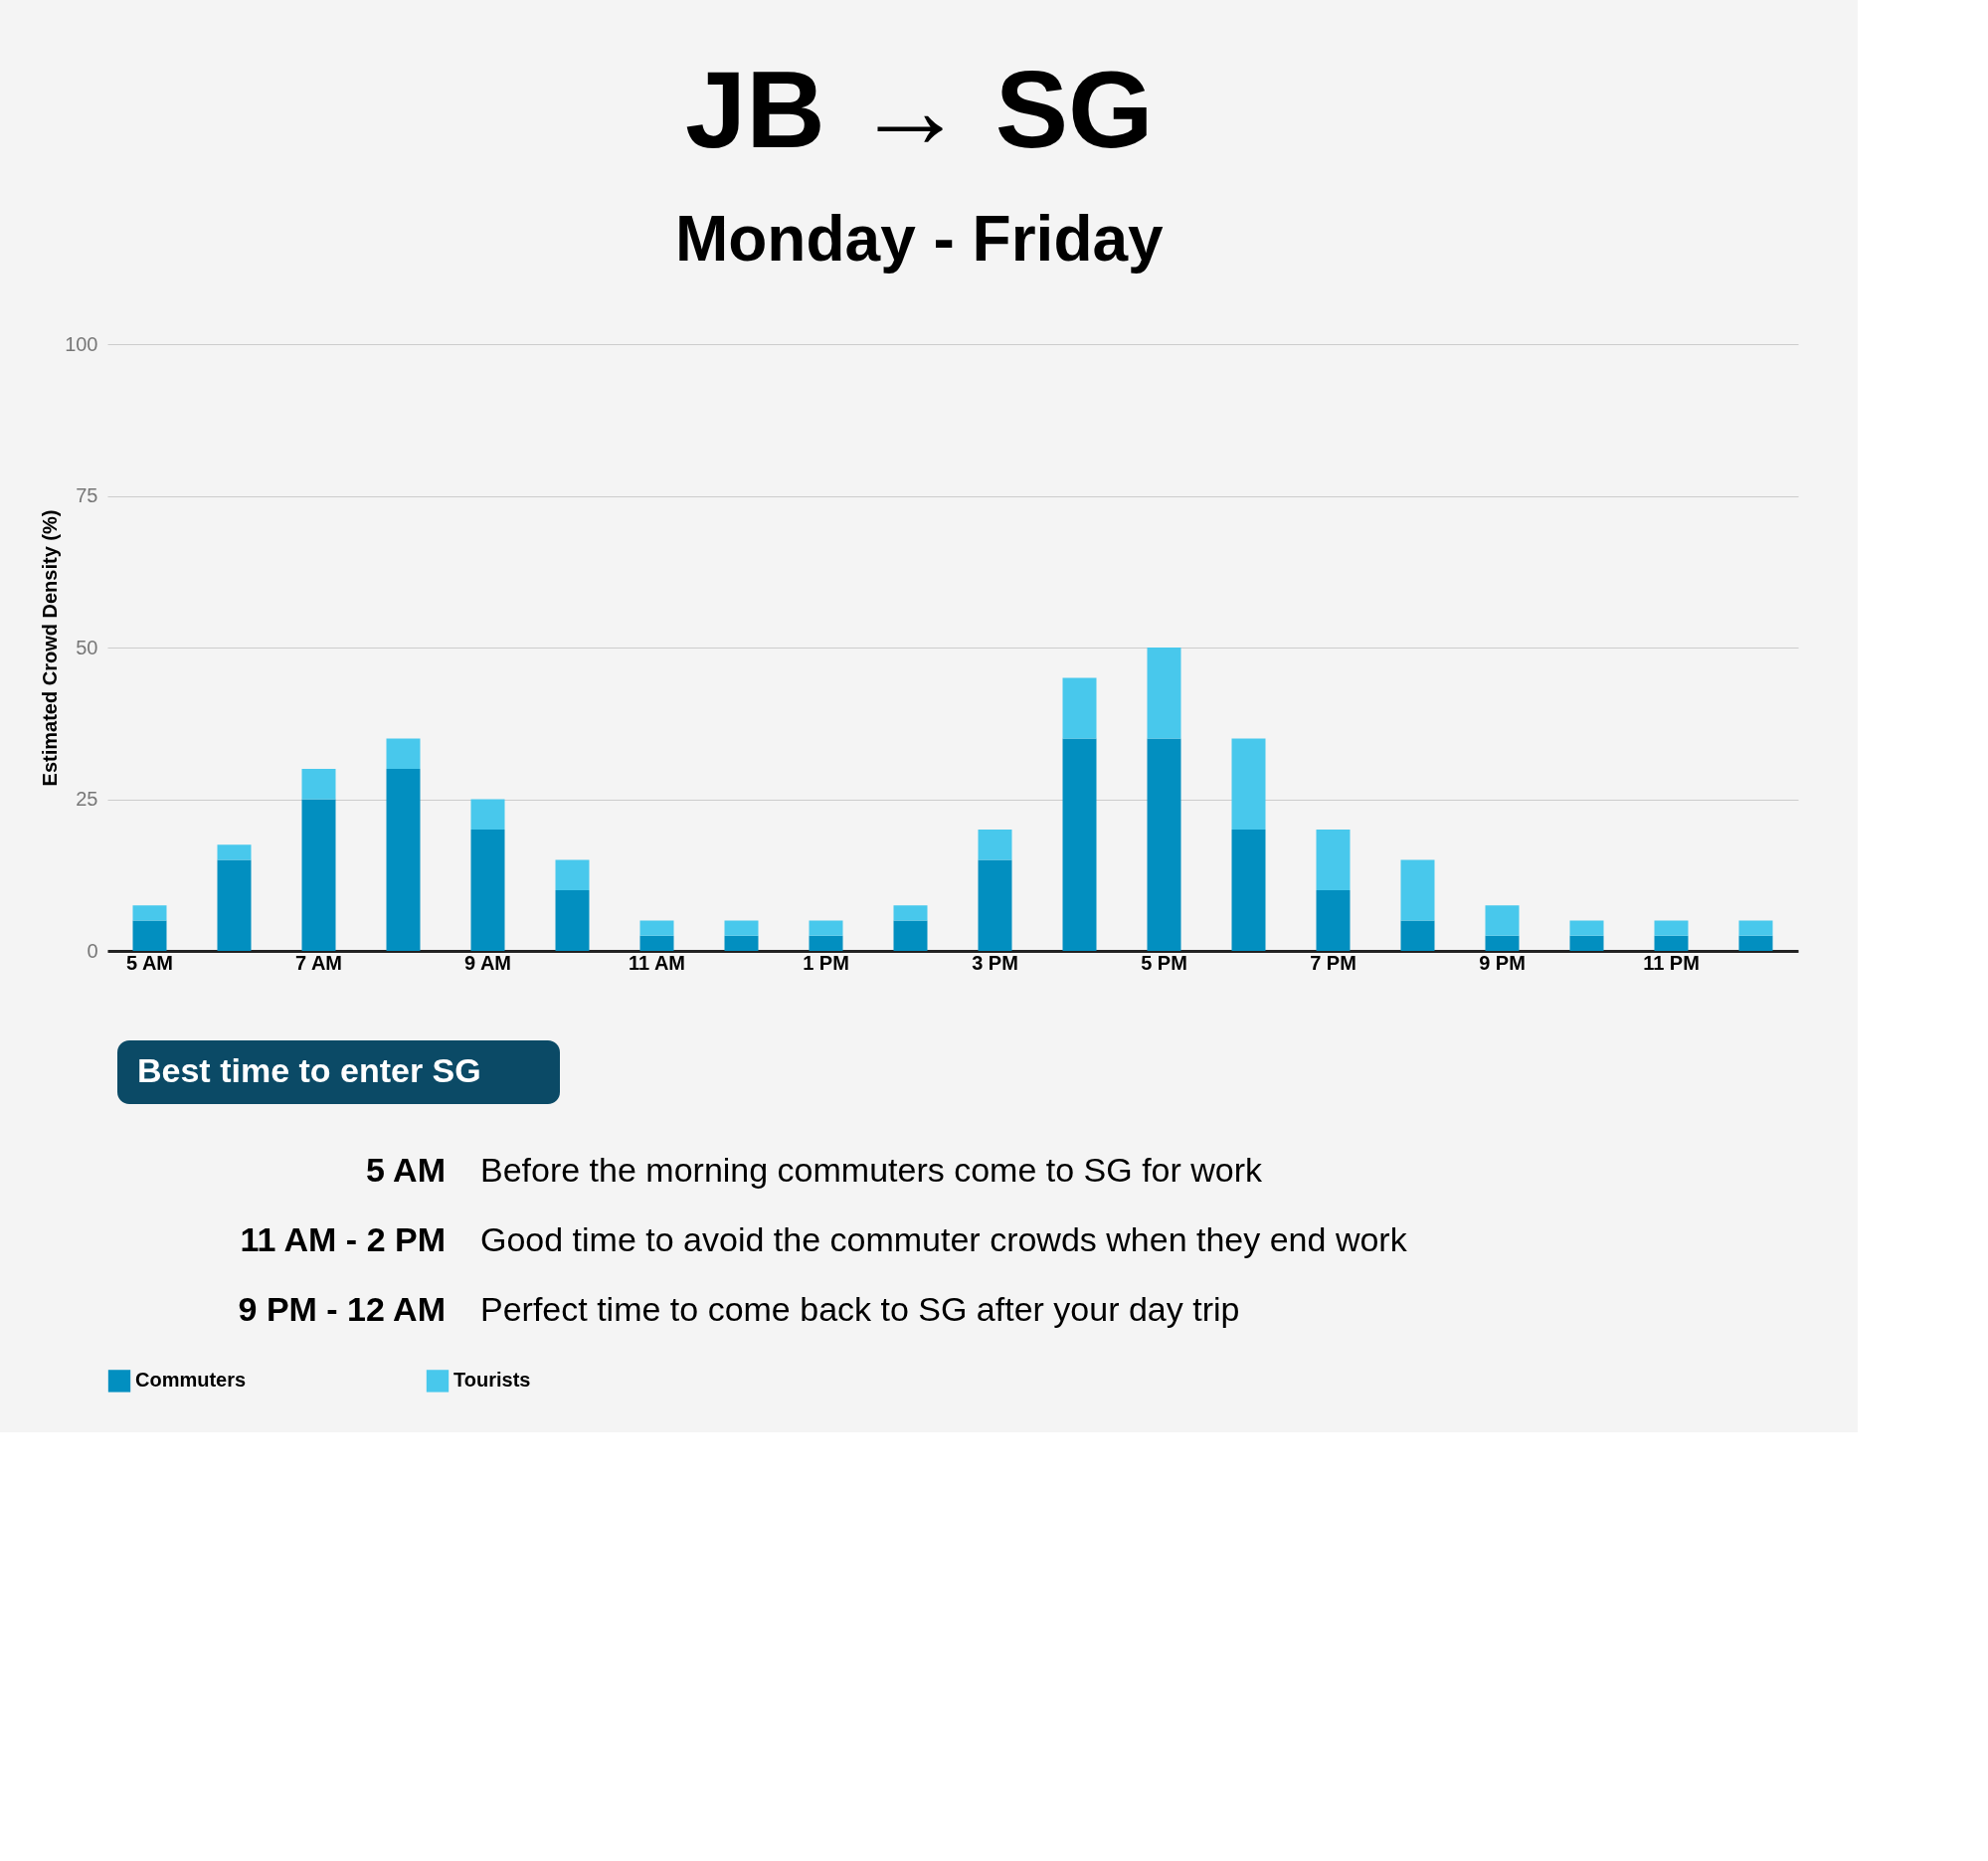 This screenshot has width=1988, height=1861. I want to click on y-tick-label: 50, so click(87, 647).